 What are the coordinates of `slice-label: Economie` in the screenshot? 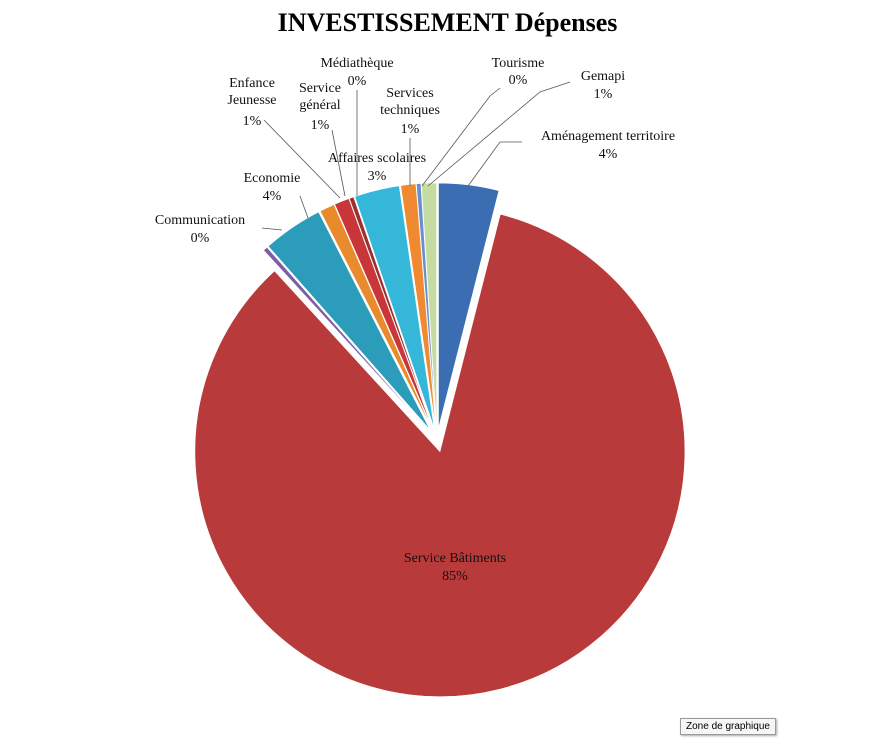 It's located at (272, 178).